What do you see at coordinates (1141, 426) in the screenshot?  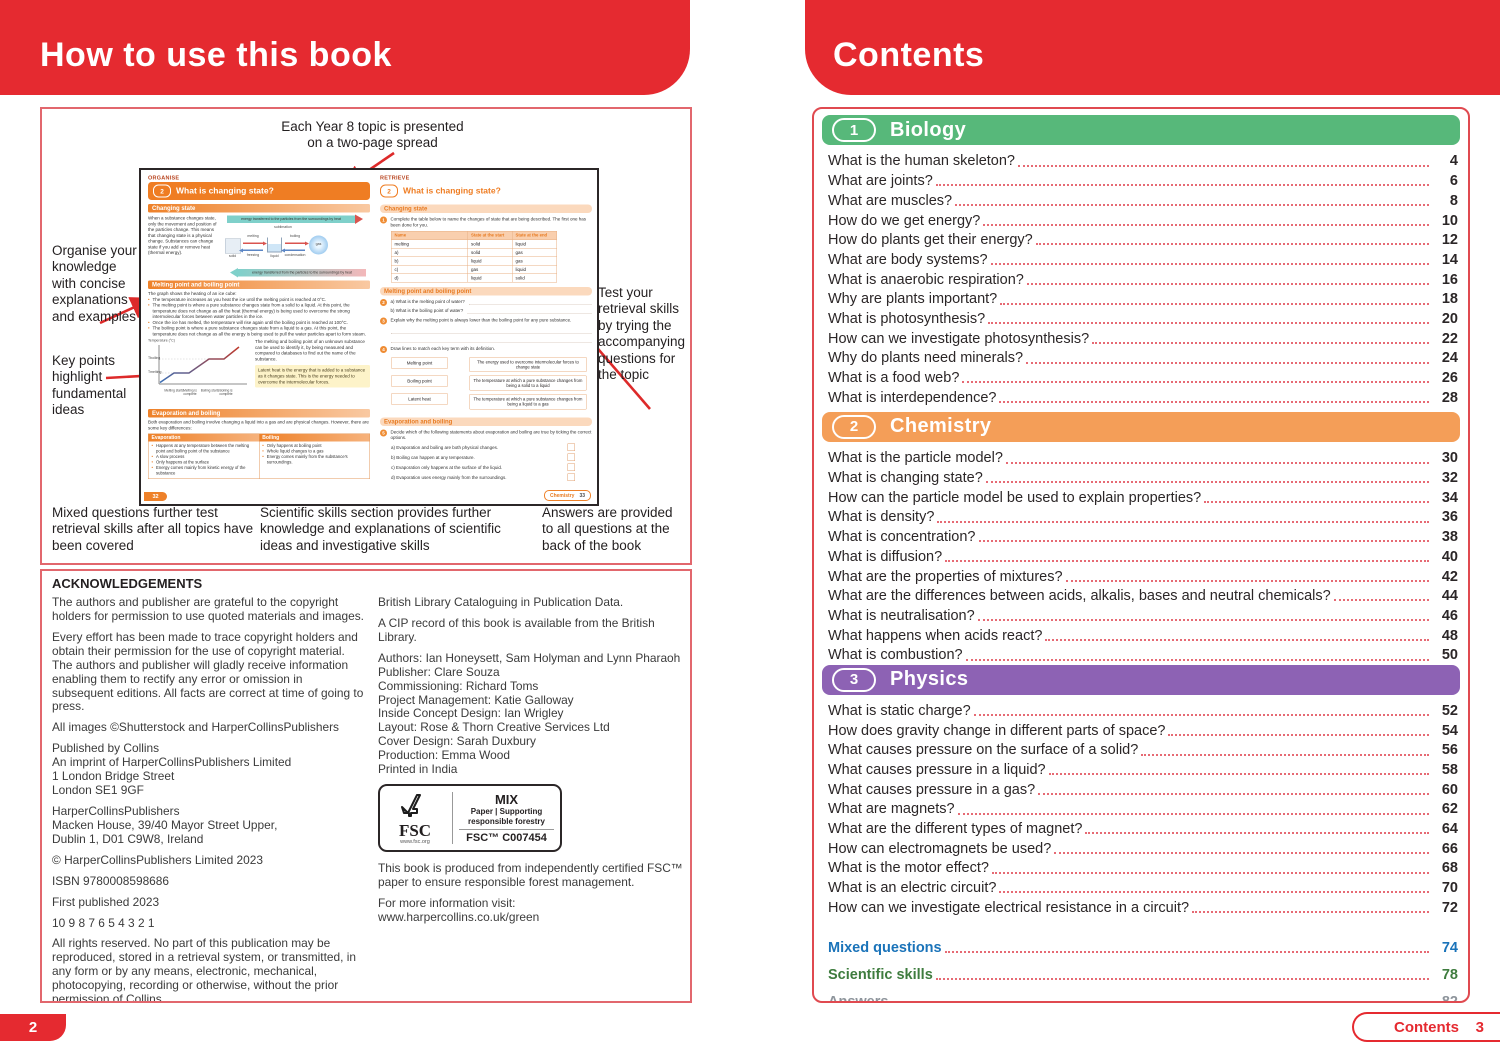 I see `section-bar-chemistry: 2 Chemistry` at bounding box center [1141, 426].